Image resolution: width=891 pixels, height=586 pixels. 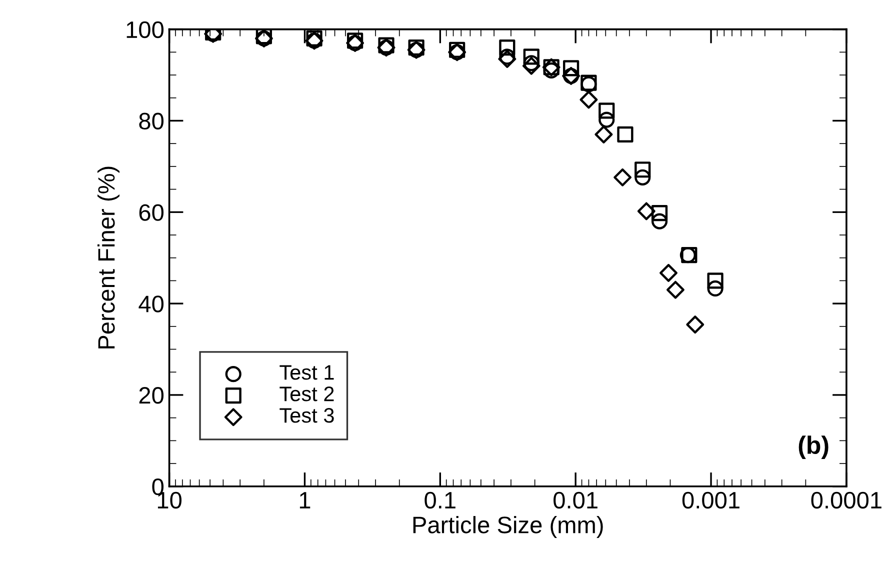 What do you see at coordinates (711, 500) in the screenshot?
I see `x-tick-label: 0.001` at bounding box center [711, 500].